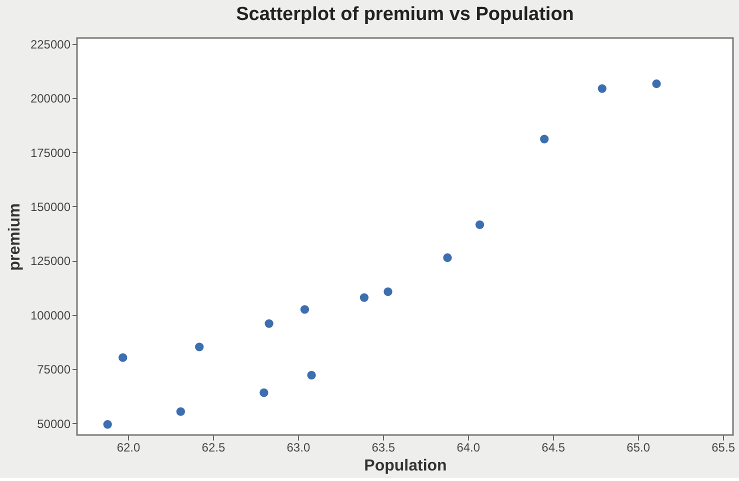 The width and height of the screenshot is (739, 481). Describe the element at coordinates (54, 369) in the screenshot. I see `y-tick-label: 75000` at that location.